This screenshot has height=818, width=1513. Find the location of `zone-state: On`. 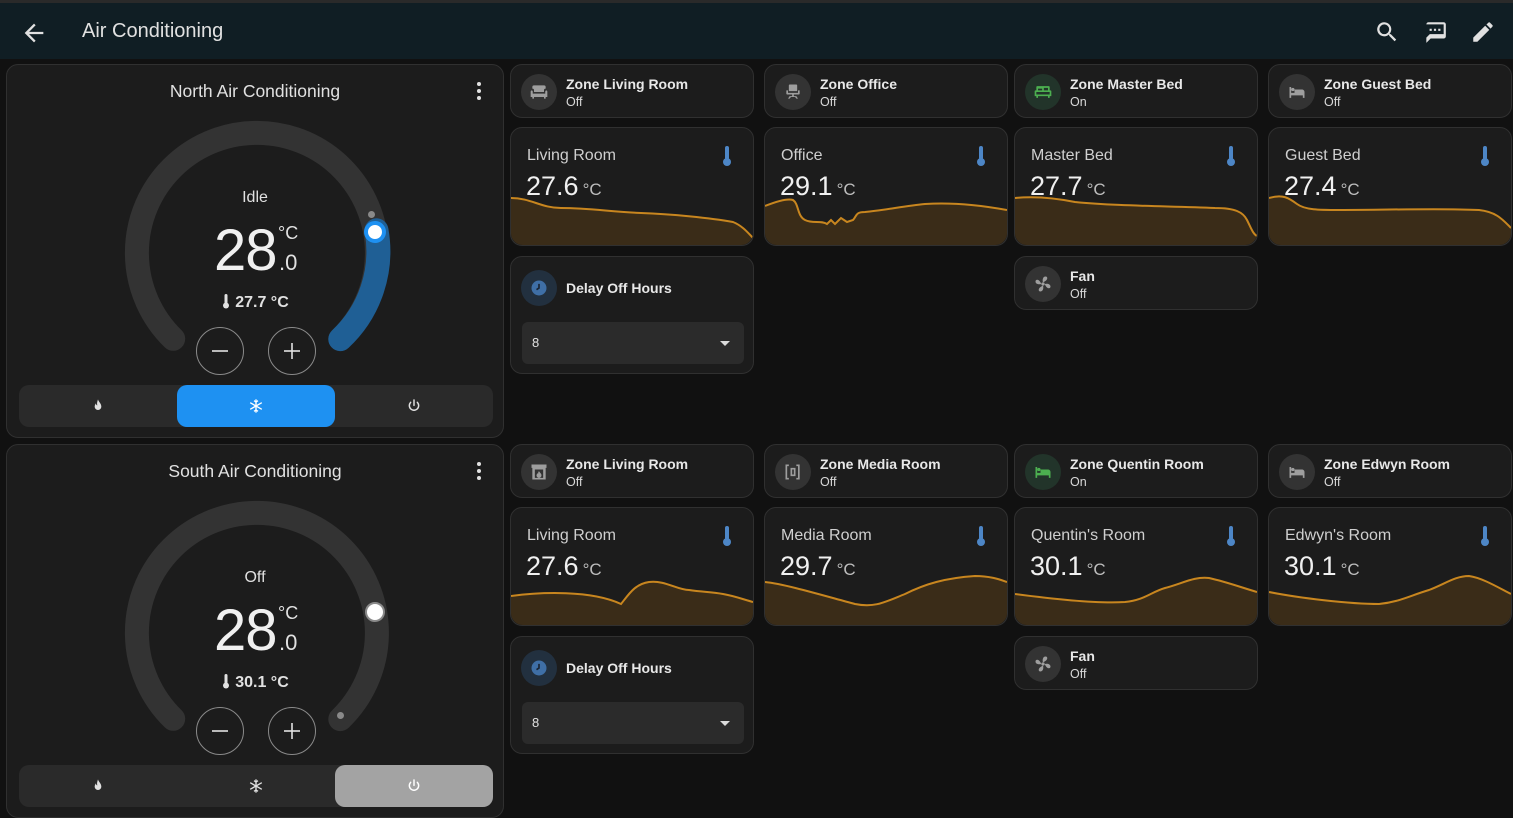

zone-state: On is located at coordinates (1078, 102).